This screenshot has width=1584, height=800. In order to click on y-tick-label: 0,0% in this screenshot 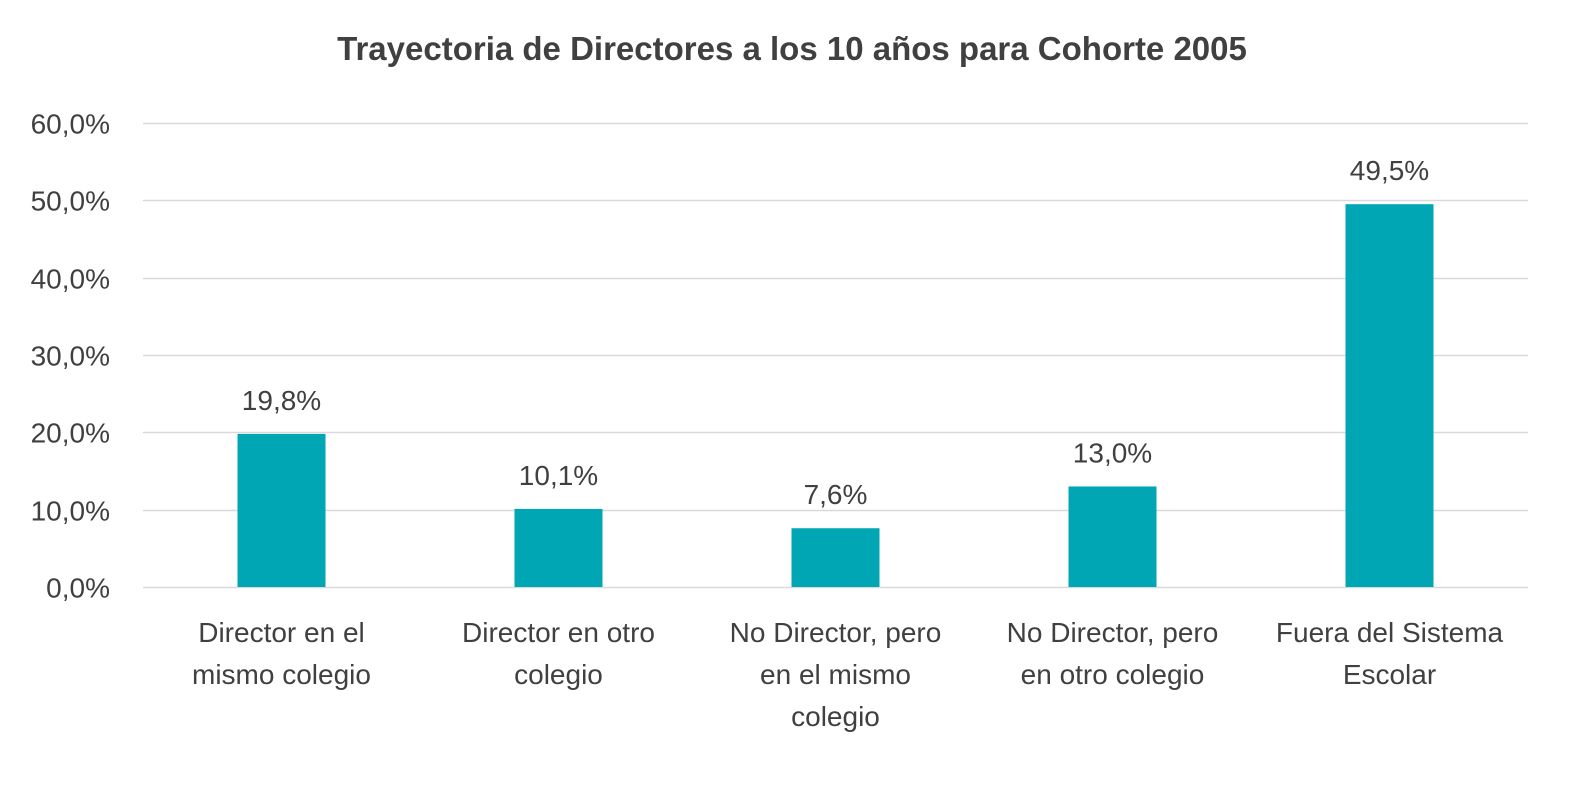, I will do `click(78, 588)`.